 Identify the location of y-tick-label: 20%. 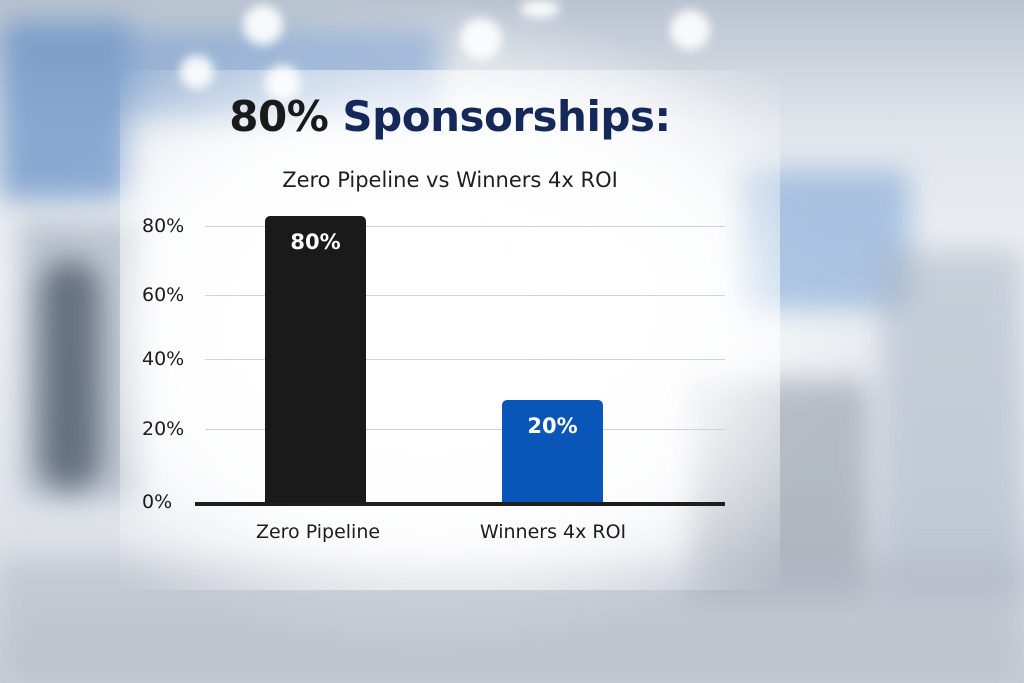
(163, 429).